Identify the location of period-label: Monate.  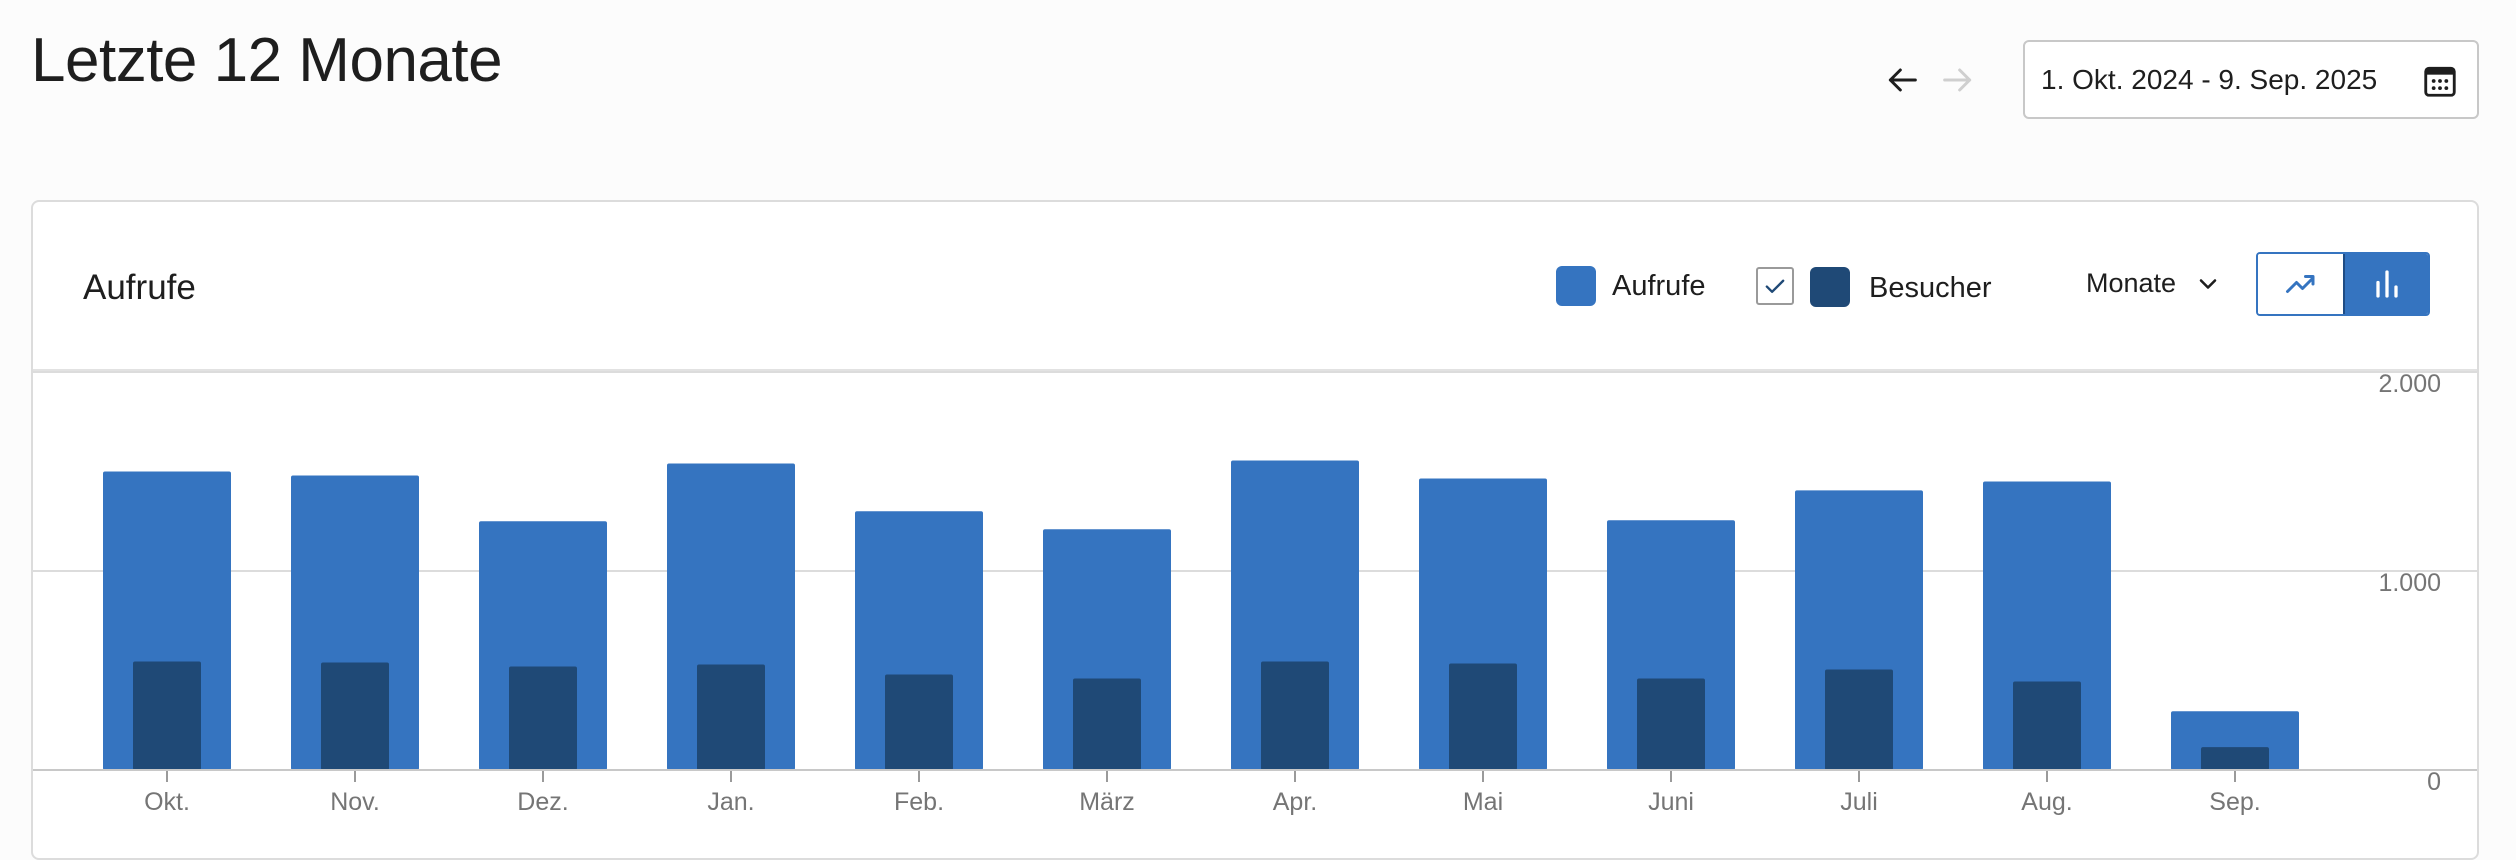
(2131, 283).